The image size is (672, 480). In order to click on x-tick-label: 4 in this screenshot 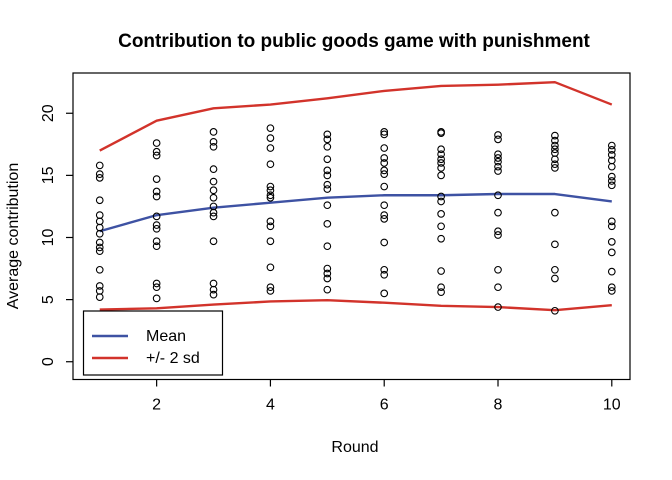, I will do `click(270, 405)`.